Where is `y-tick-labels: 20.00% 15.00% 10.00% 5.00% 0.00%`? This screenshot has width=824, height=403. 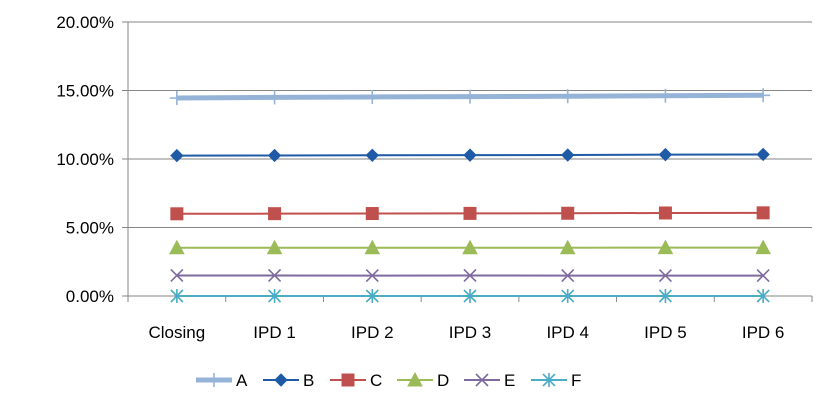
y-tick-labels: 20.00% 15.00% 10.00% 5.00% 0.00% is located at coordinates (85, 159).